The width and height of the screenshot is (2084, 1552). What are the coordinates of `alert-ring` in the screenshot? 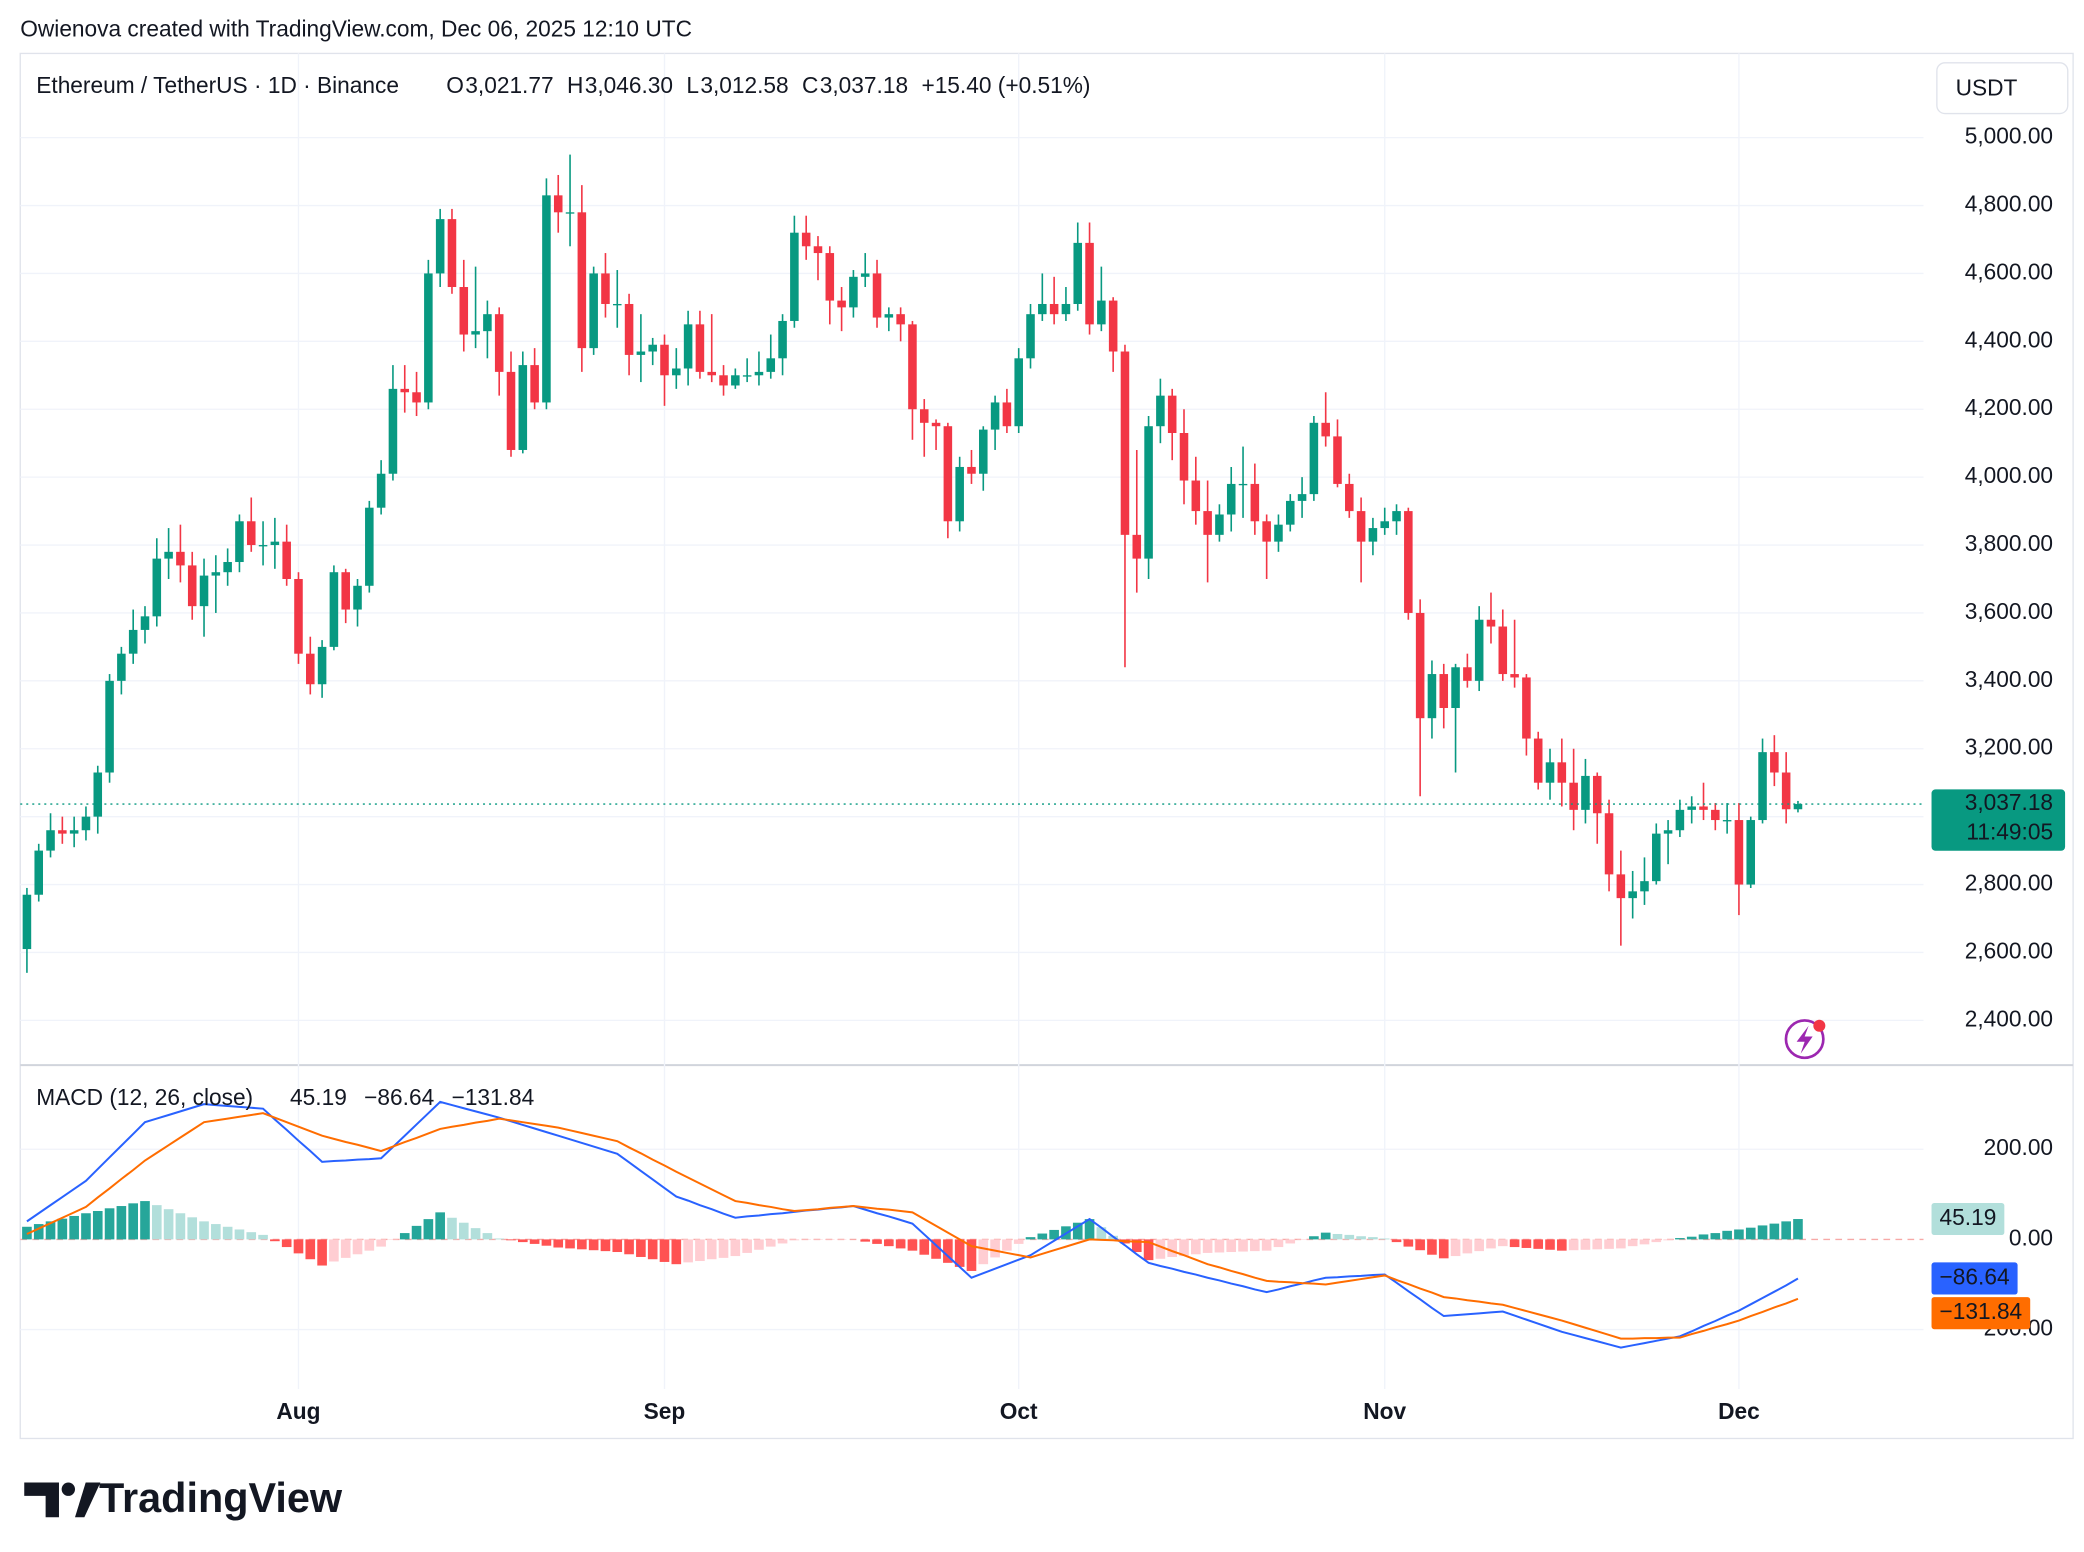 It's located at (1804, 1039).